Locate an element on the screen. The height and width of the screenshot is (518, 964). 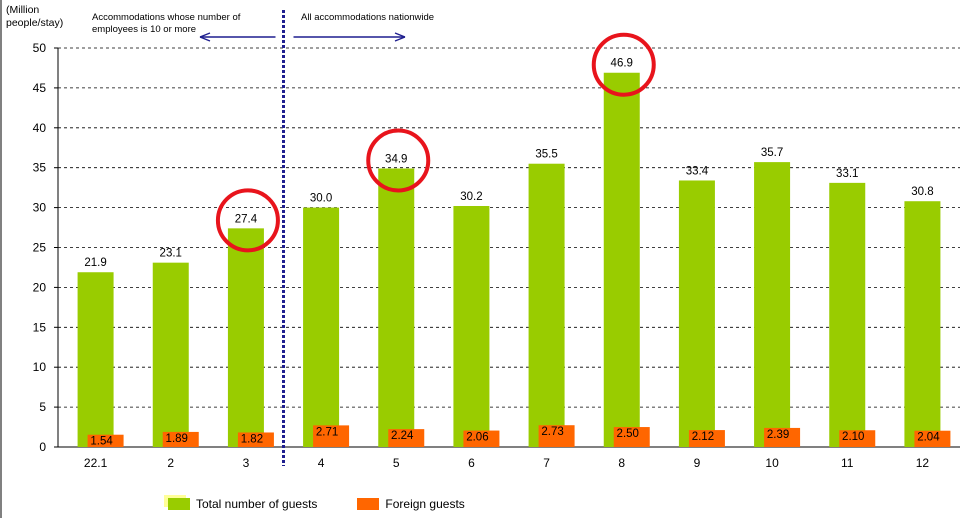
data-label-foreign: 2.10 is located at coordinates (853, 437).